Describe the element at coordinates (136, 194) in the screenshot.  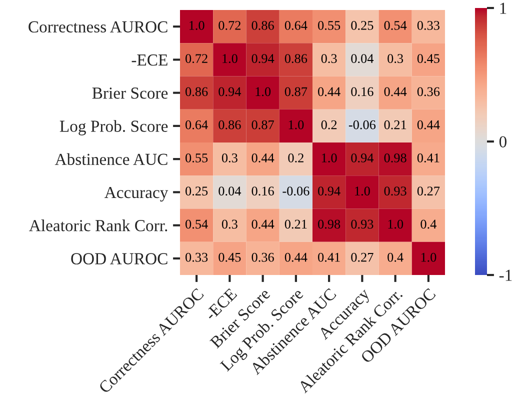
I see `y-tick-label: Accuracy` at that location.